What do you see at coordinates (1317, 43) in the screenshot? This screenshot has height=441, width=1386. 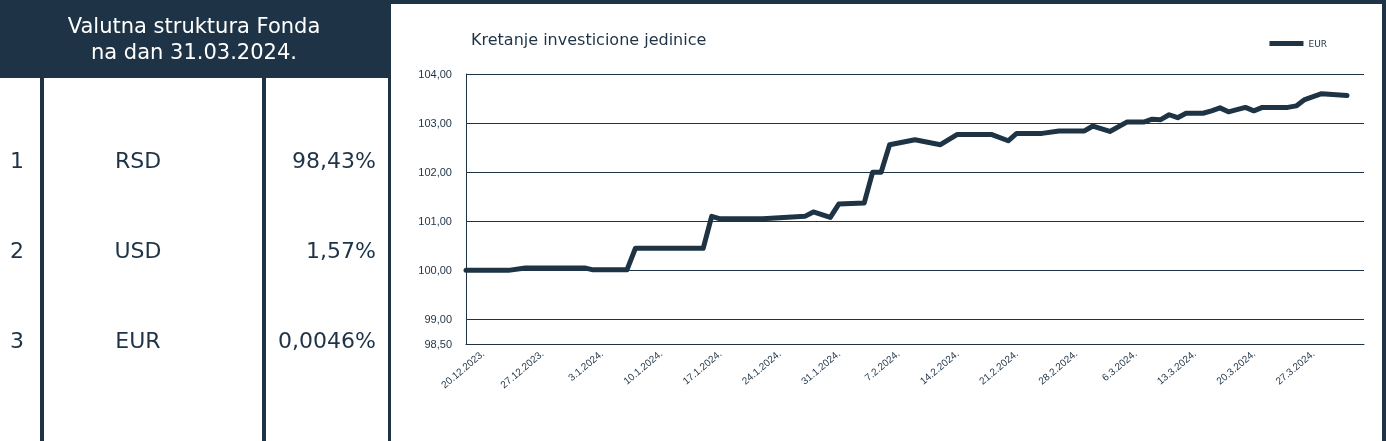 I see `legend-label: EUR` at bounding box center [1317, 43].